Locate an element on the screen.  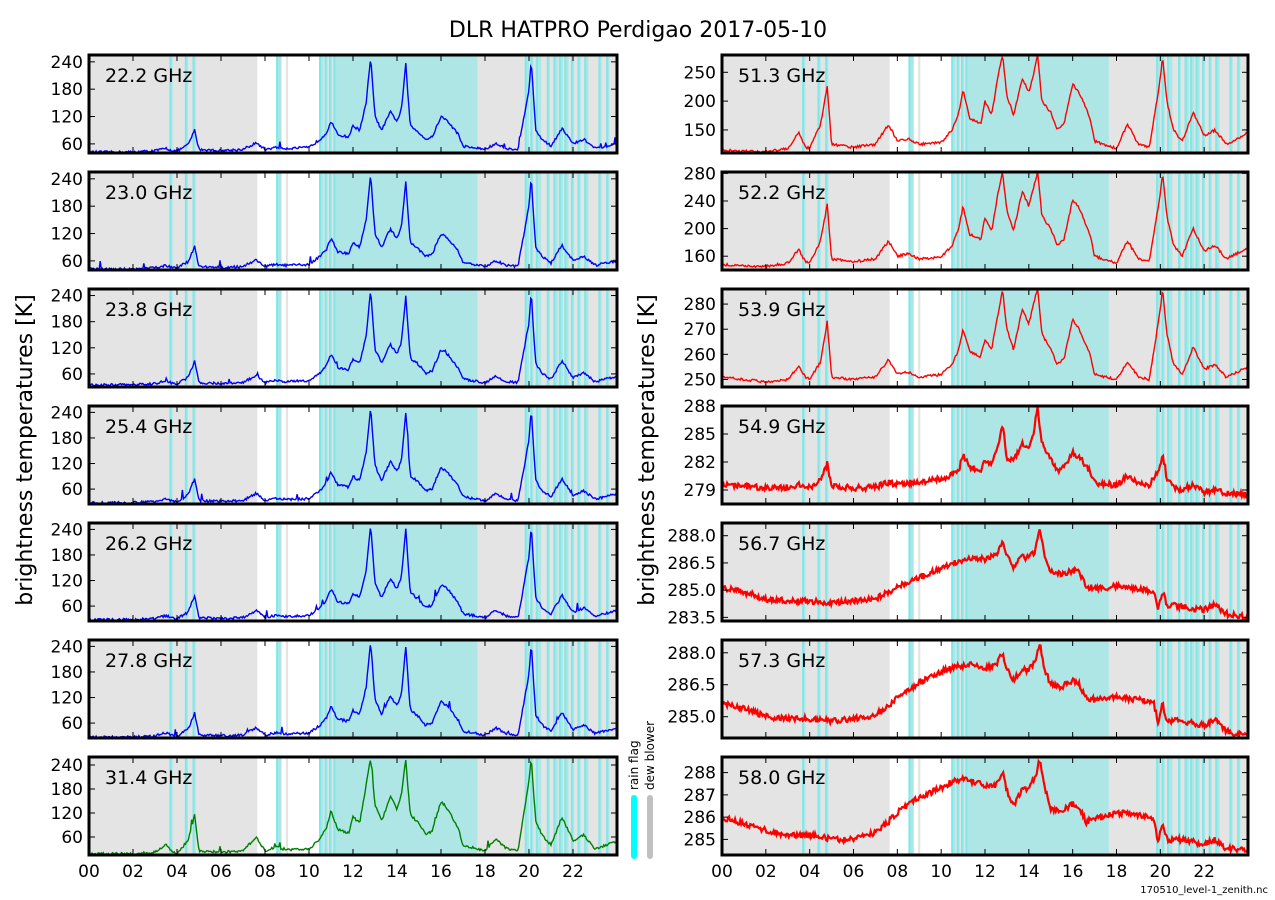
y-tick-label: 287 is located at coordinates (700, 796).